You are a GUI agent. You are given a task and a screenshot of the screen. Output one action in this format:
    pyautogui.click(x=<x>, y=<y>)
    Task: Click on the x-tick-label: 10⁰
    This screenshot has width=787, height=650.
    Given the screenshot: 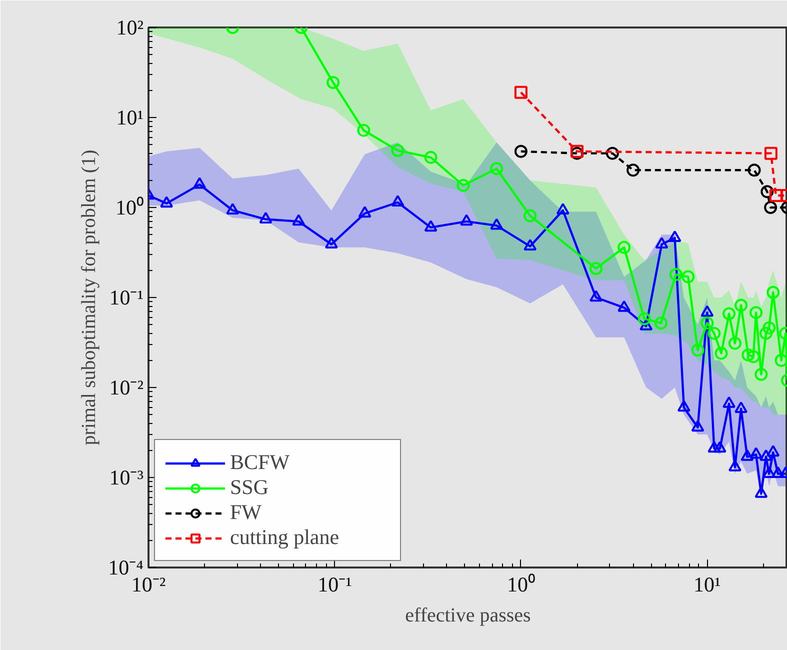 What is the action you would take?
    pyautogui.click(x=520, y=584)
    